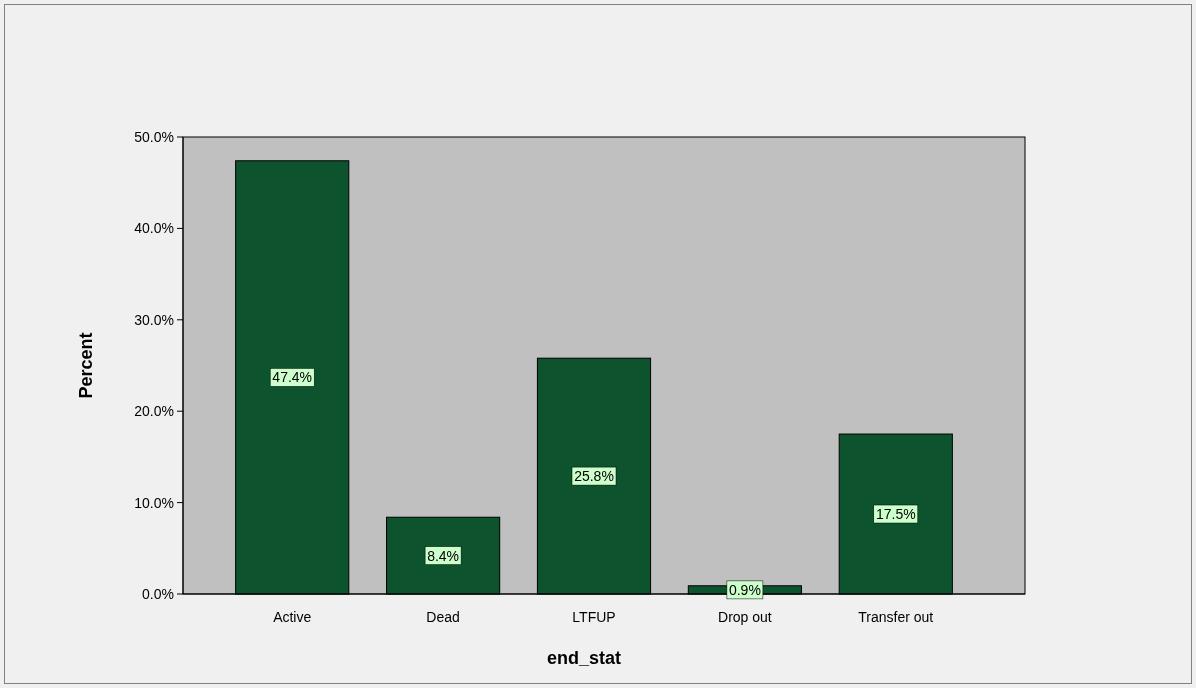  I want to click on x-axis-title: end_stat, so click(584, 658).